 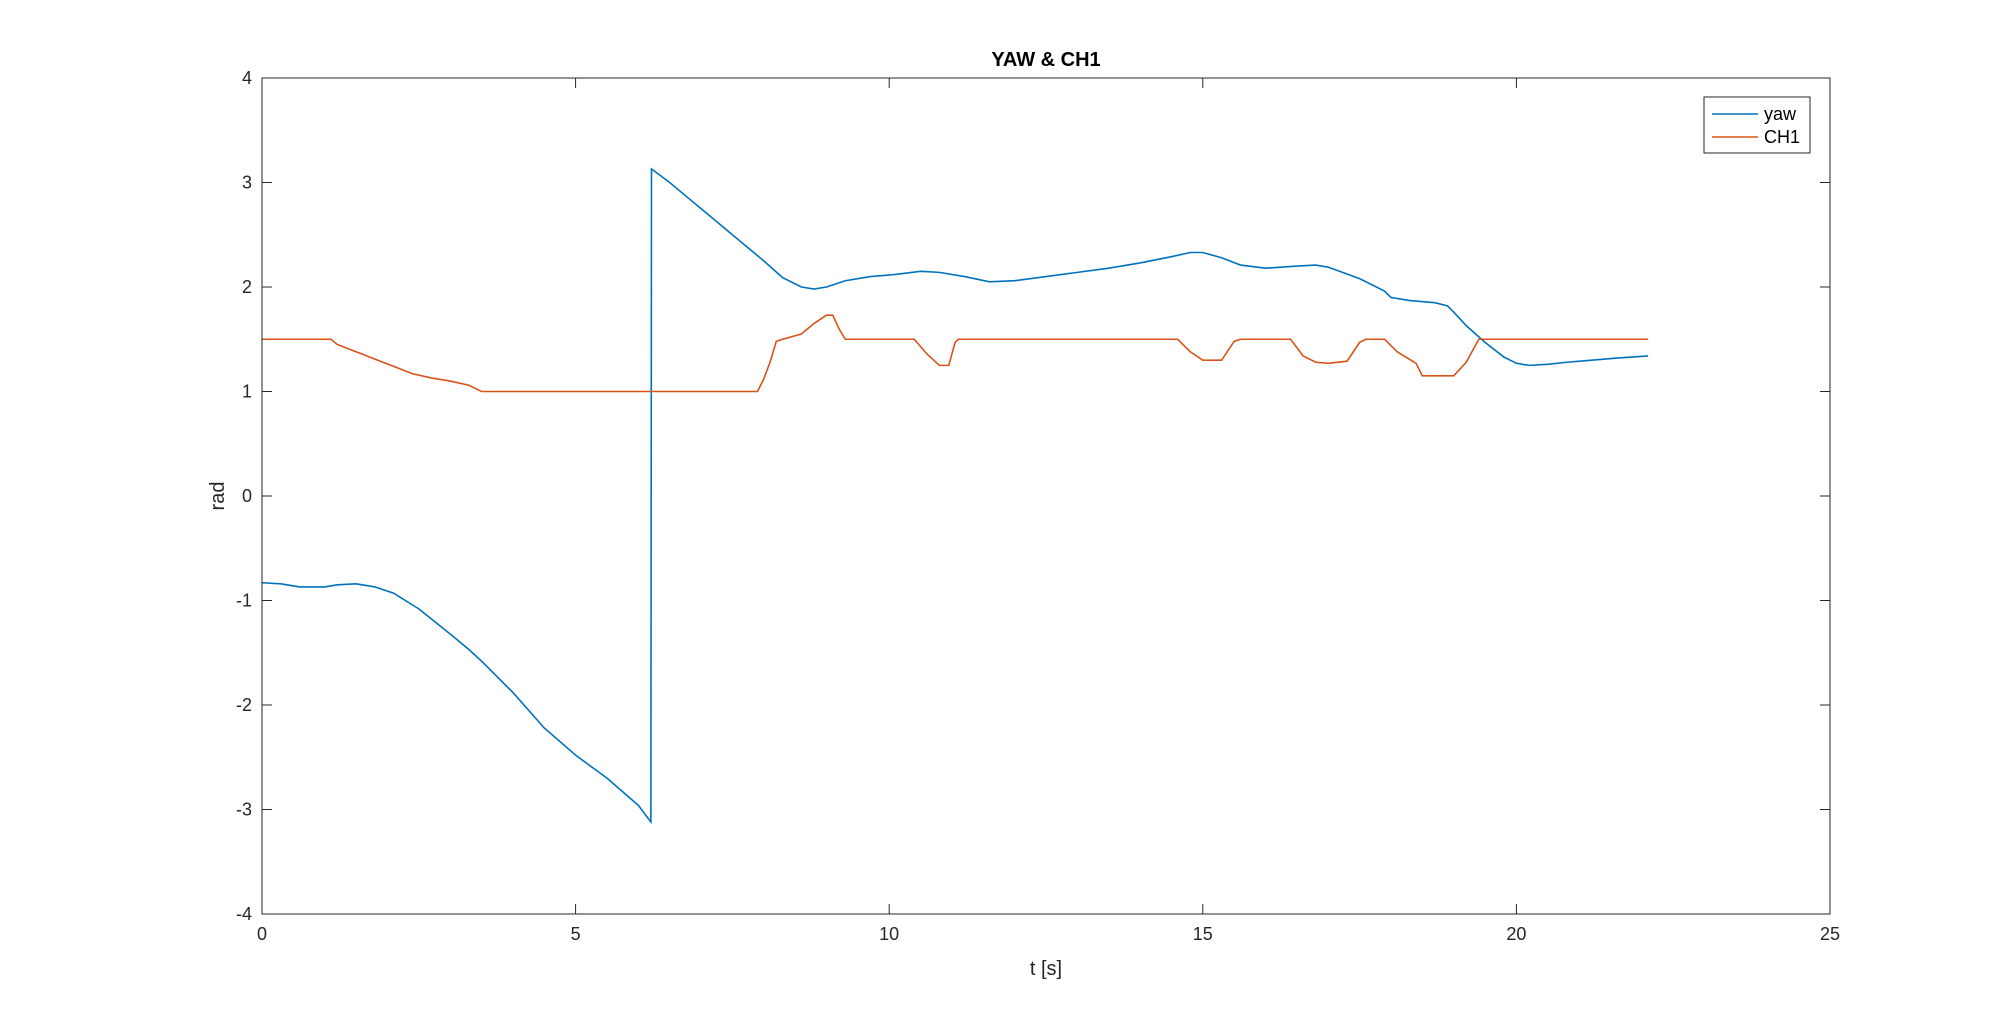 I want to click on y-axis-label: rad, so click(x=218, y=496).